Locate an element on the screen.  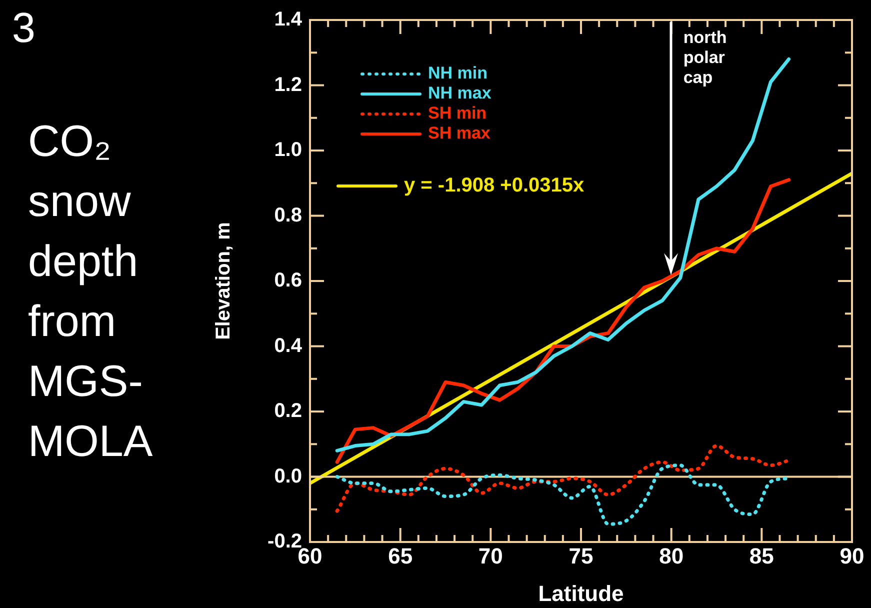
y-tick-label: 0.6 is located at coordinates (288, 281).